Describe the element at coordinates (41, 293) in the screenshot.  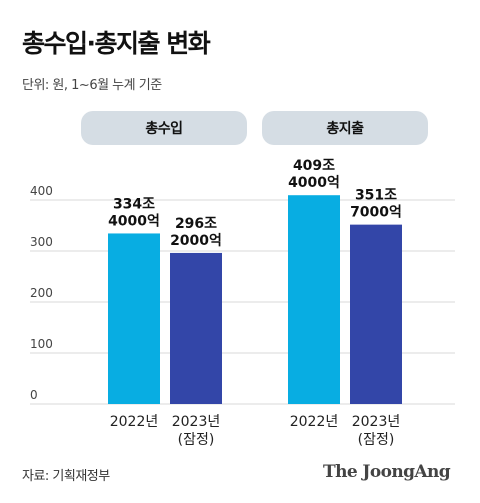
I see `y-tick-label: 200` at that location.